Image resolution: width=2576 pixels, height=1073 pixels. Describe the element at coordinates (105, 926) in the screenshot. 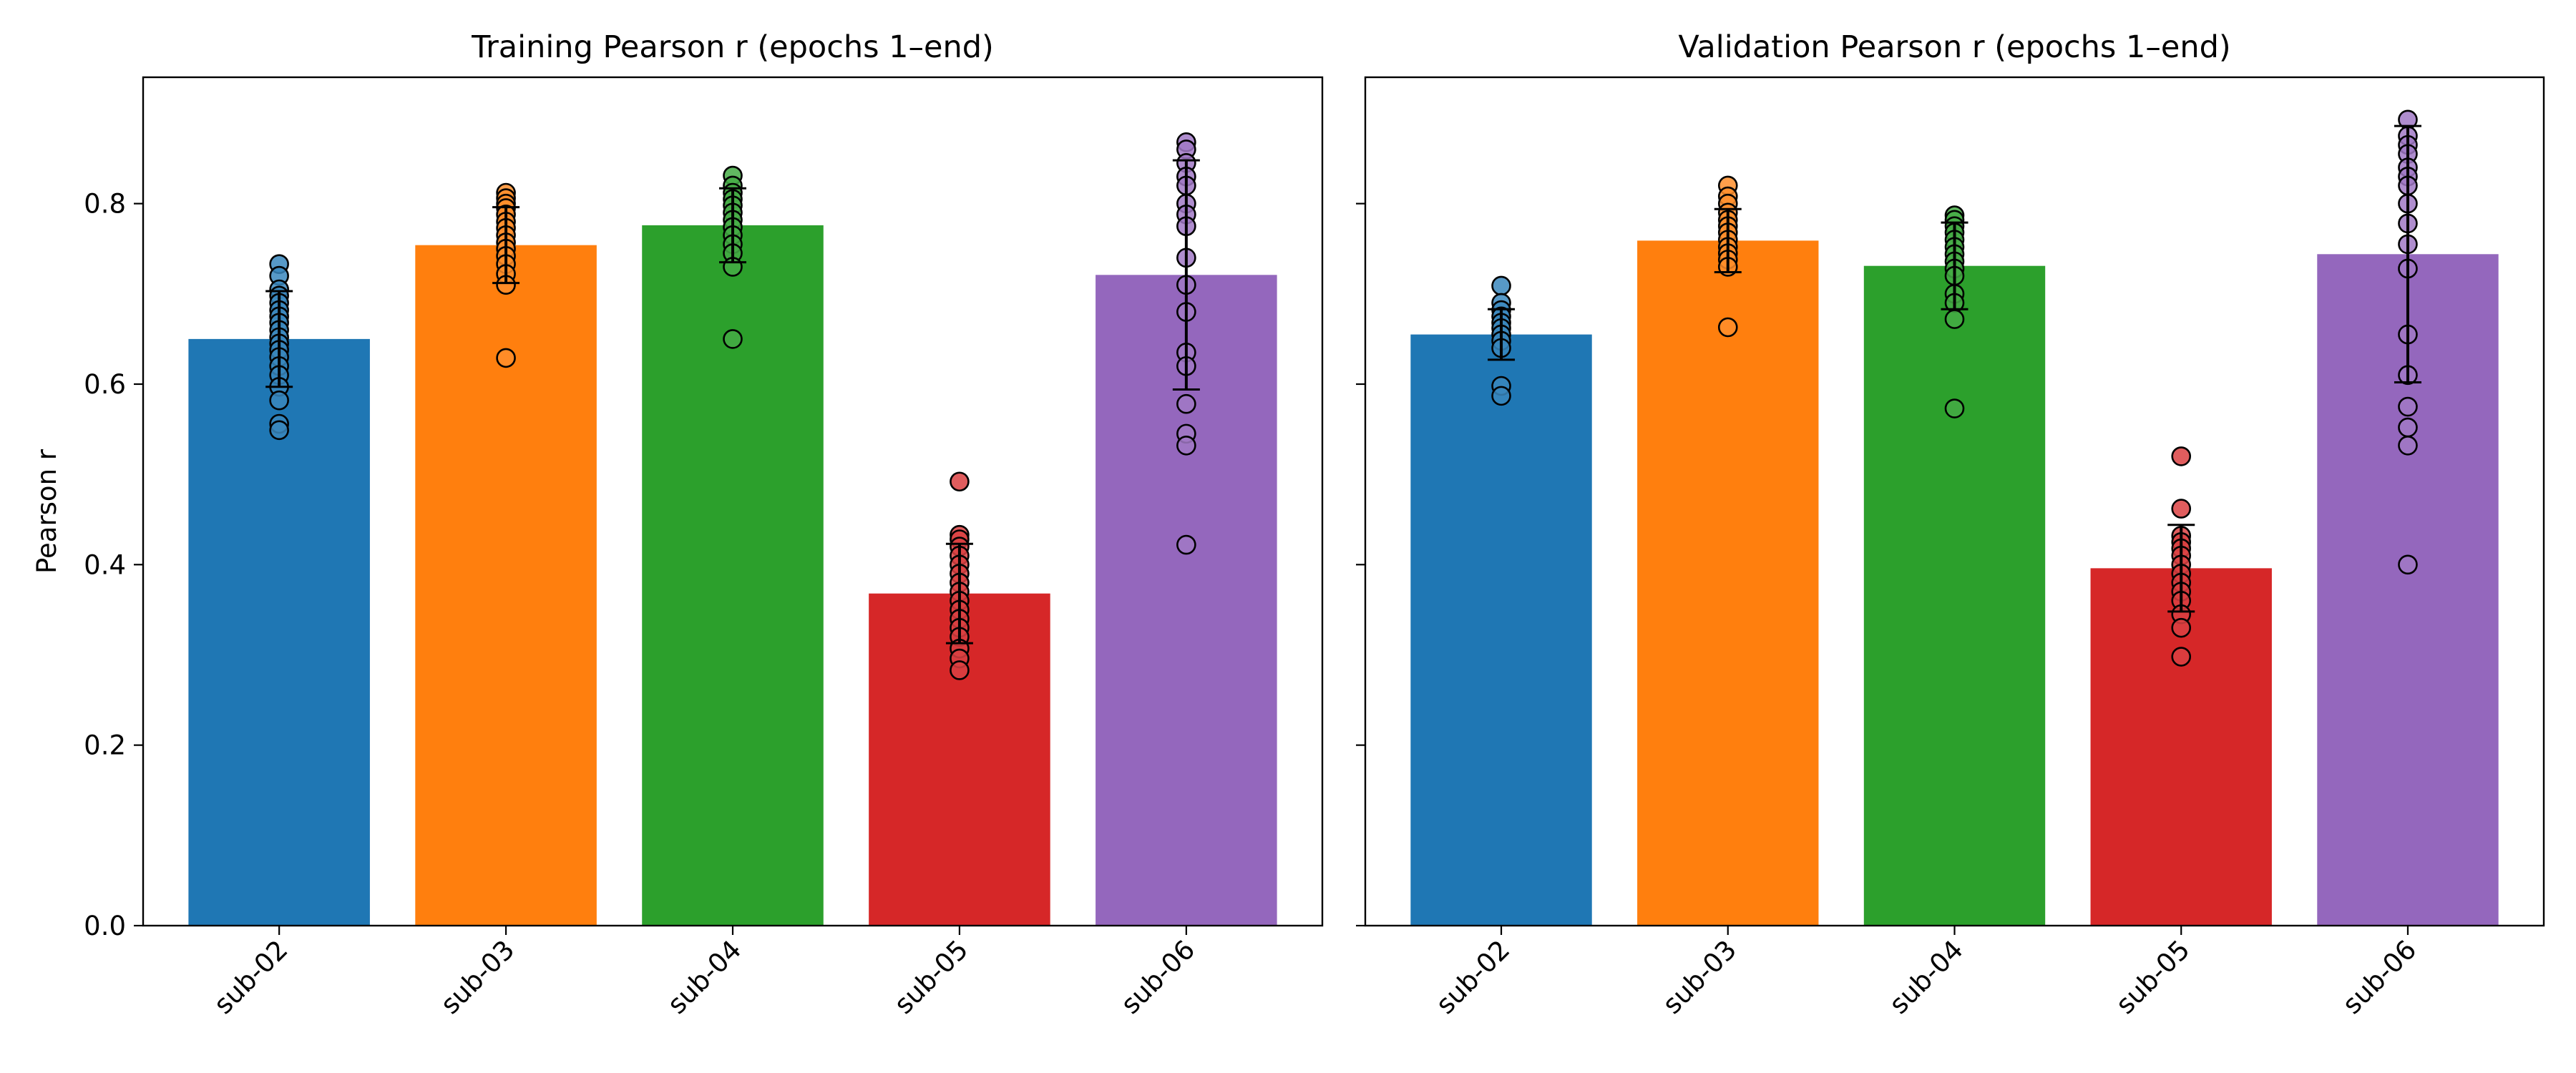

I see `y-tick-label: 0.0` at that location.